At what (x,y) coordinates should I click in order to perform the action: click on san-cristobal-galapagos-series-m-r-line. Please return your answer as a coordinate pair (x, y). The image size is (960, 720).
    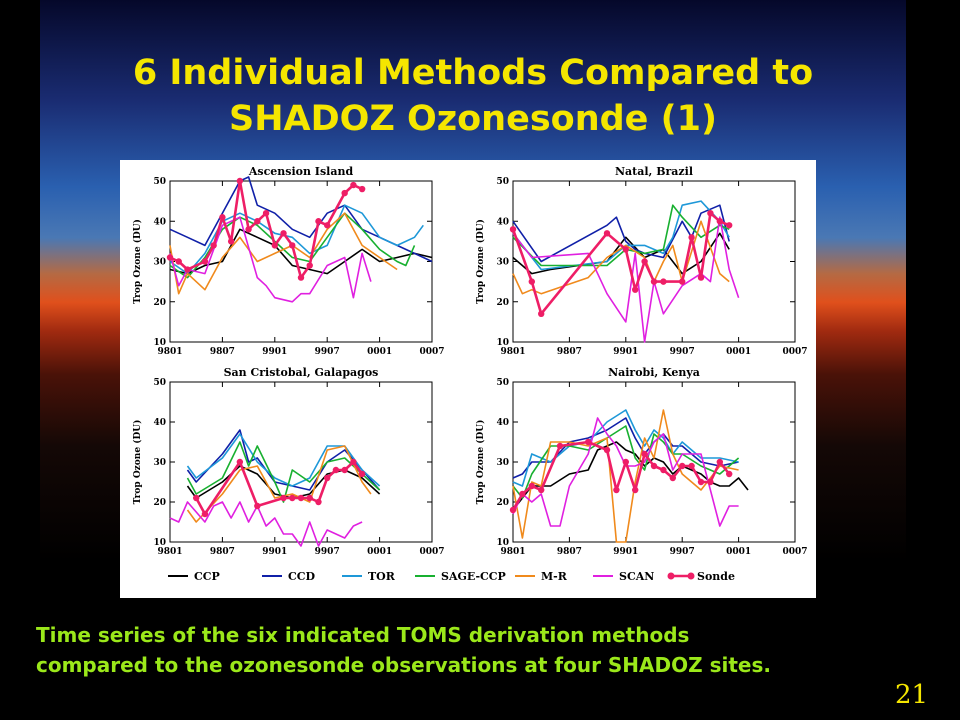
    Looking at the image, I should click on (279, 484).